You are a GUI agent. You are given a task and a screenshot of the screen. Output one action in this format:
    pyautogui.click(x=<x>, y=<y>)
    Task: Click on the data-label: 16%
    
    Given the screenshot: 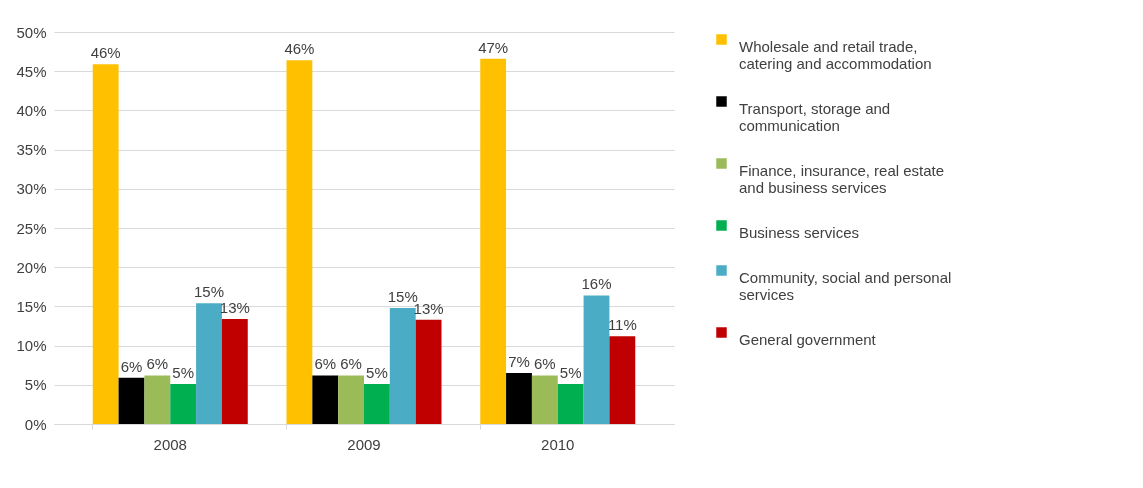 What is the action you would take?
    pyautogui.click(x=596, y=284)
    